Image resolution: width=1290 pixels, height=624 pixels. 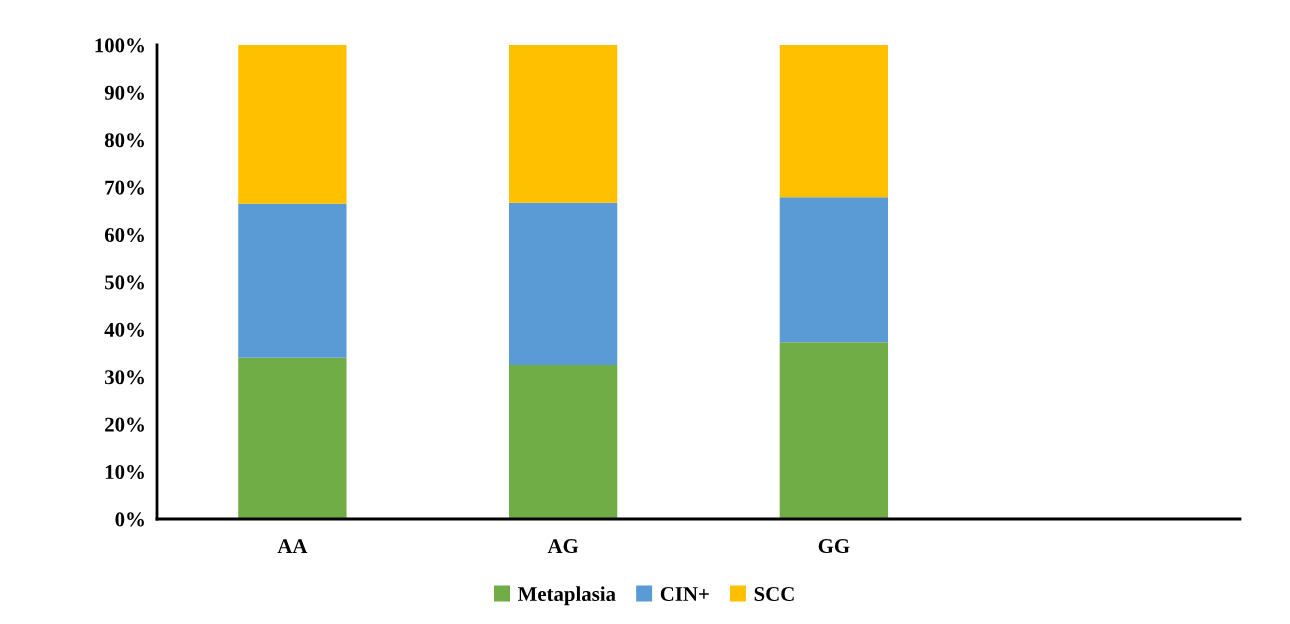 What do you see at coordinates (834, 546) in the screenshot?
I see `x-tick-label: GG` at bounding box center [834, 546].